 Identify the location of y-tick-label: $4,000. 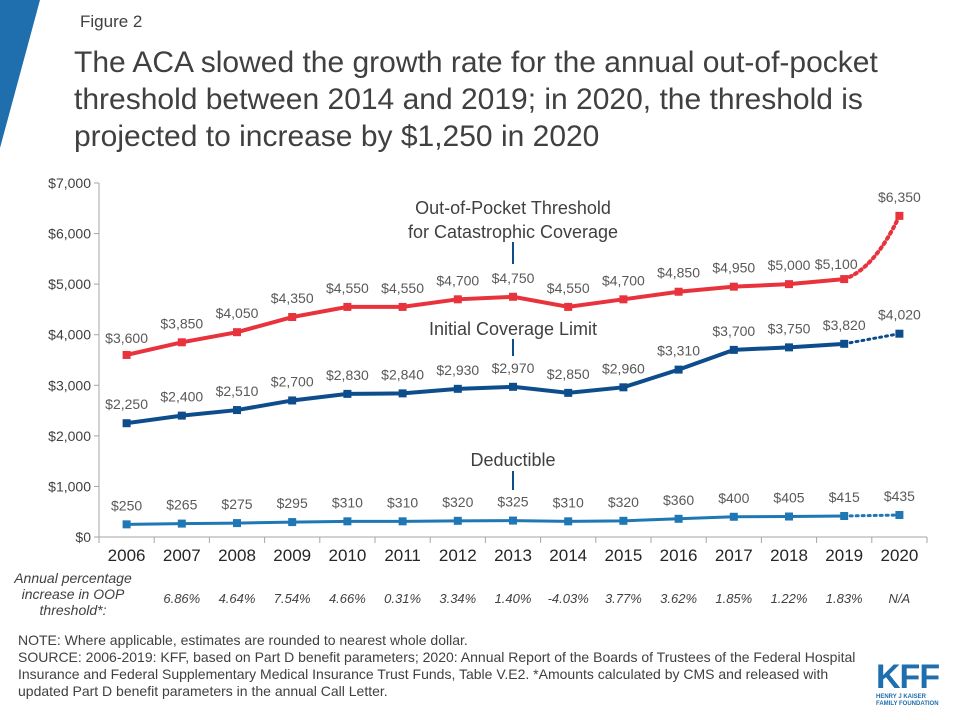
(69, 335).